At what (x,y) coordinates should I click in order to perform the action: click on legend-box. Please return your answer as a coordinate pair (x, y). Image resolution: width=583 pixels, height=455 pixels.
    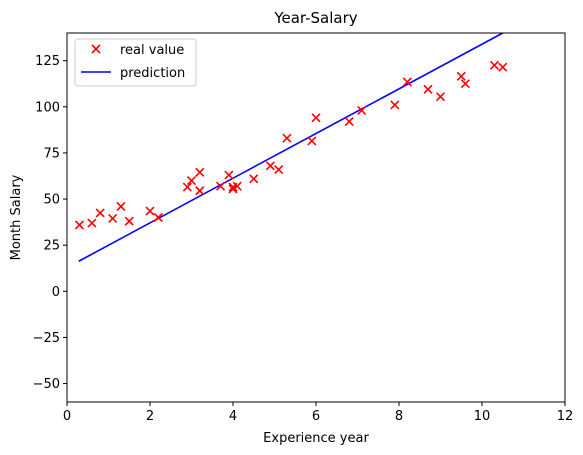
    Looking at the image, I should click on (135, 62).